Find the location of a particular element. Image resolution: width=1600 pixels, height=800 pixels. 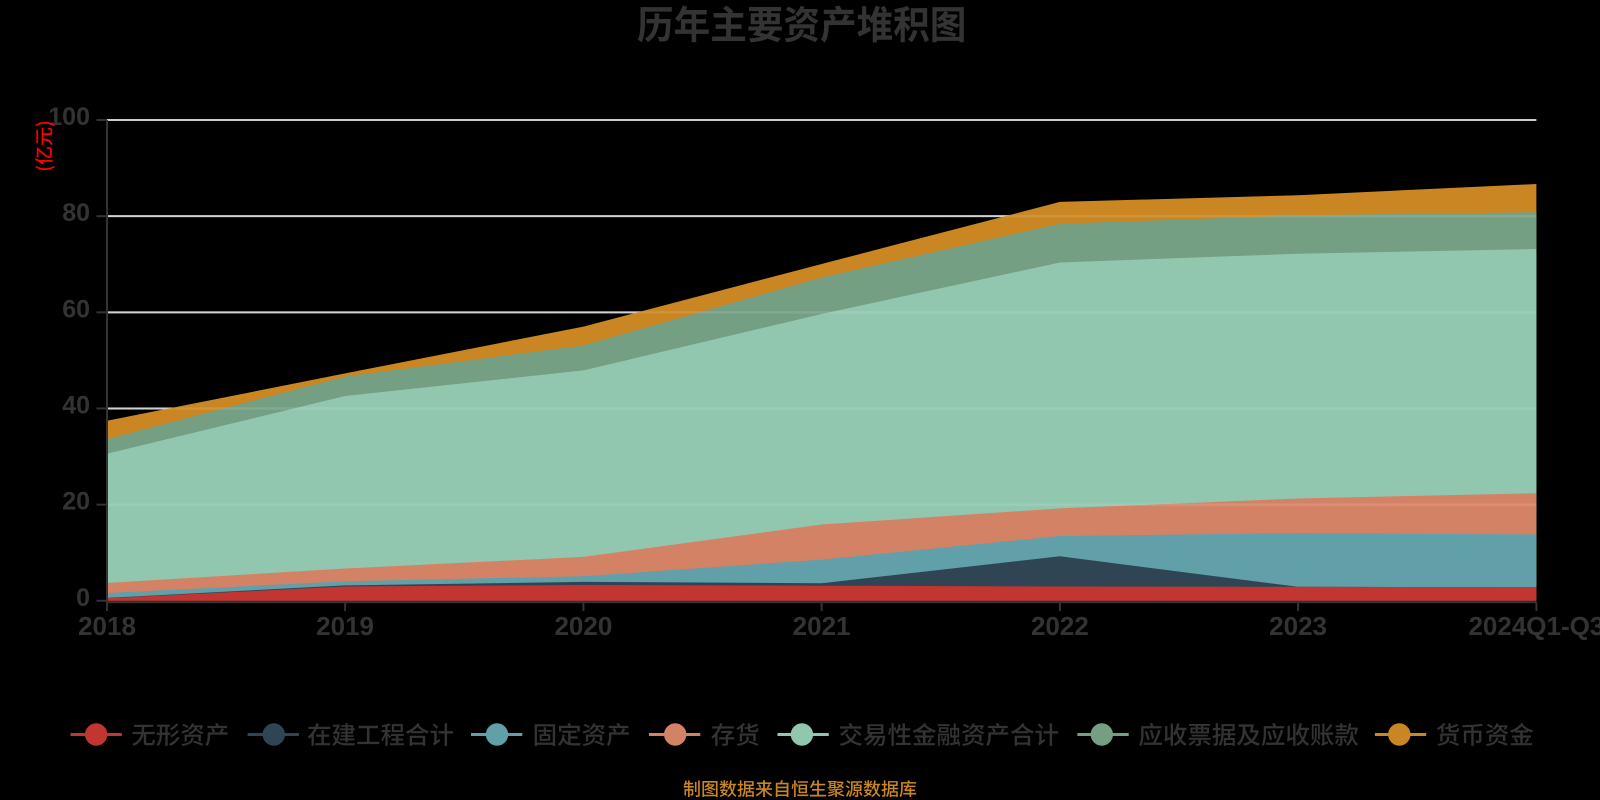

svg-text: 2023 is located at coordinates (1298, 626).